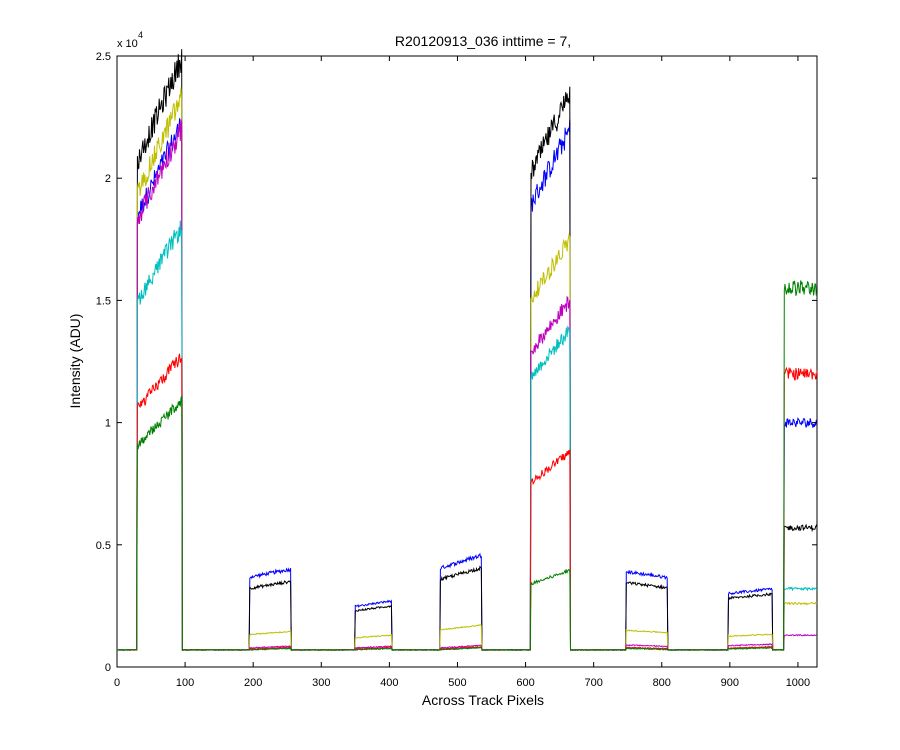  I want to click on x-axis-label: Across Track Pixels, so click(483, 700).